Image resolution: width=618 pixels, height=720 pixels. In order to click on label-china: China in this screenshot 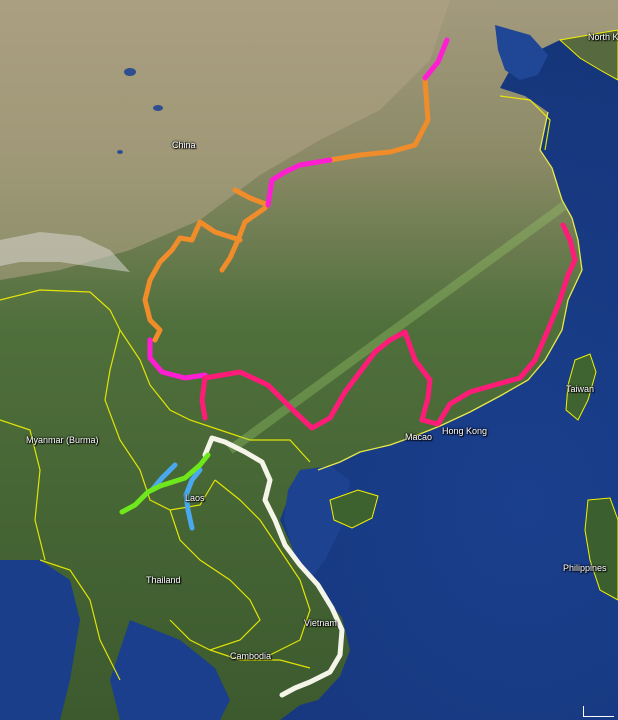, I will do `click(184, 145)`.